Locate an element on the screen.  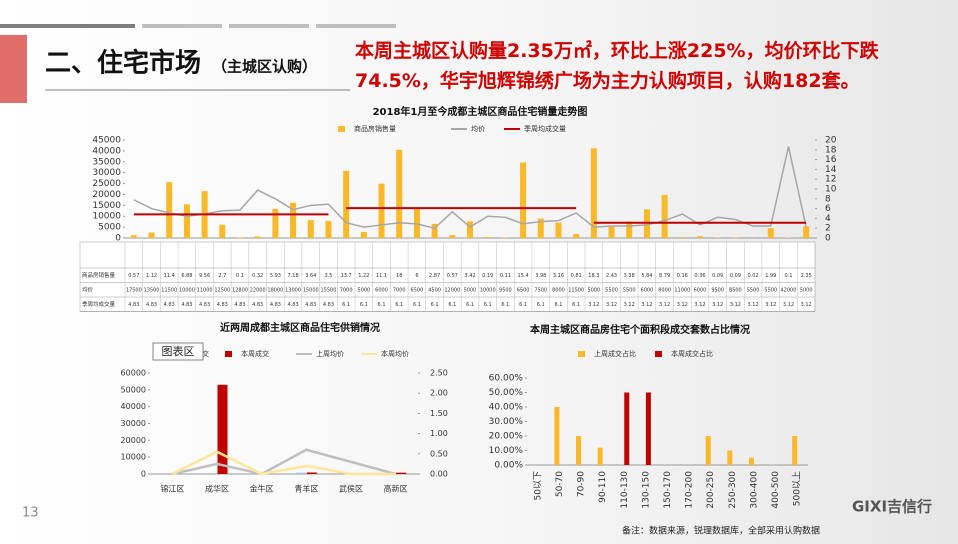
legend-label: 季周均成交量 is located at coordinates (545, 128).